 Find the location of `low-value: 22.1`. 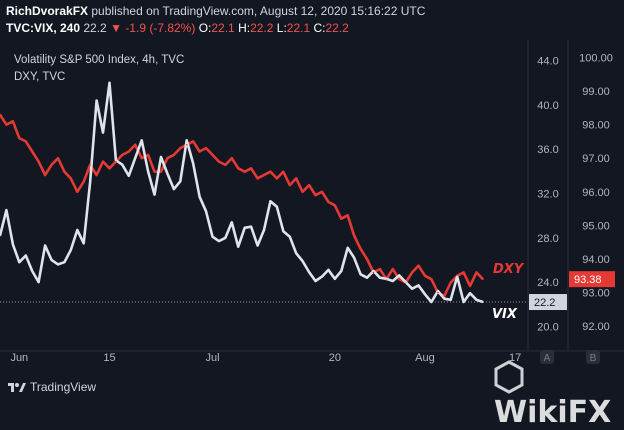

low-value: 22.1 is located at coordinates (298, 28).